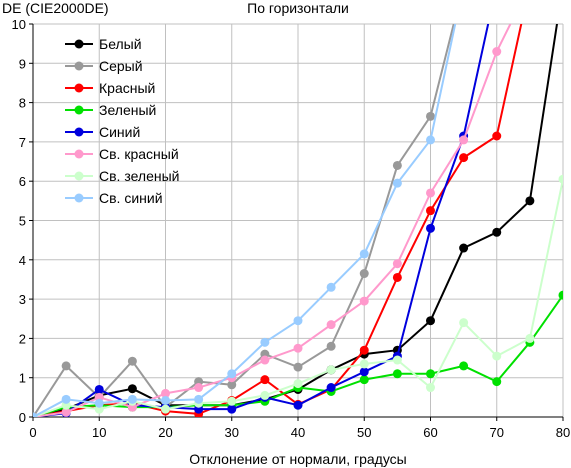 The width and height of the screenshot is (571, 468). What do you see at coordinates (104, 66) in the screenshot?
I see `legend-entry: Серый` at bounding box center [104, 66].